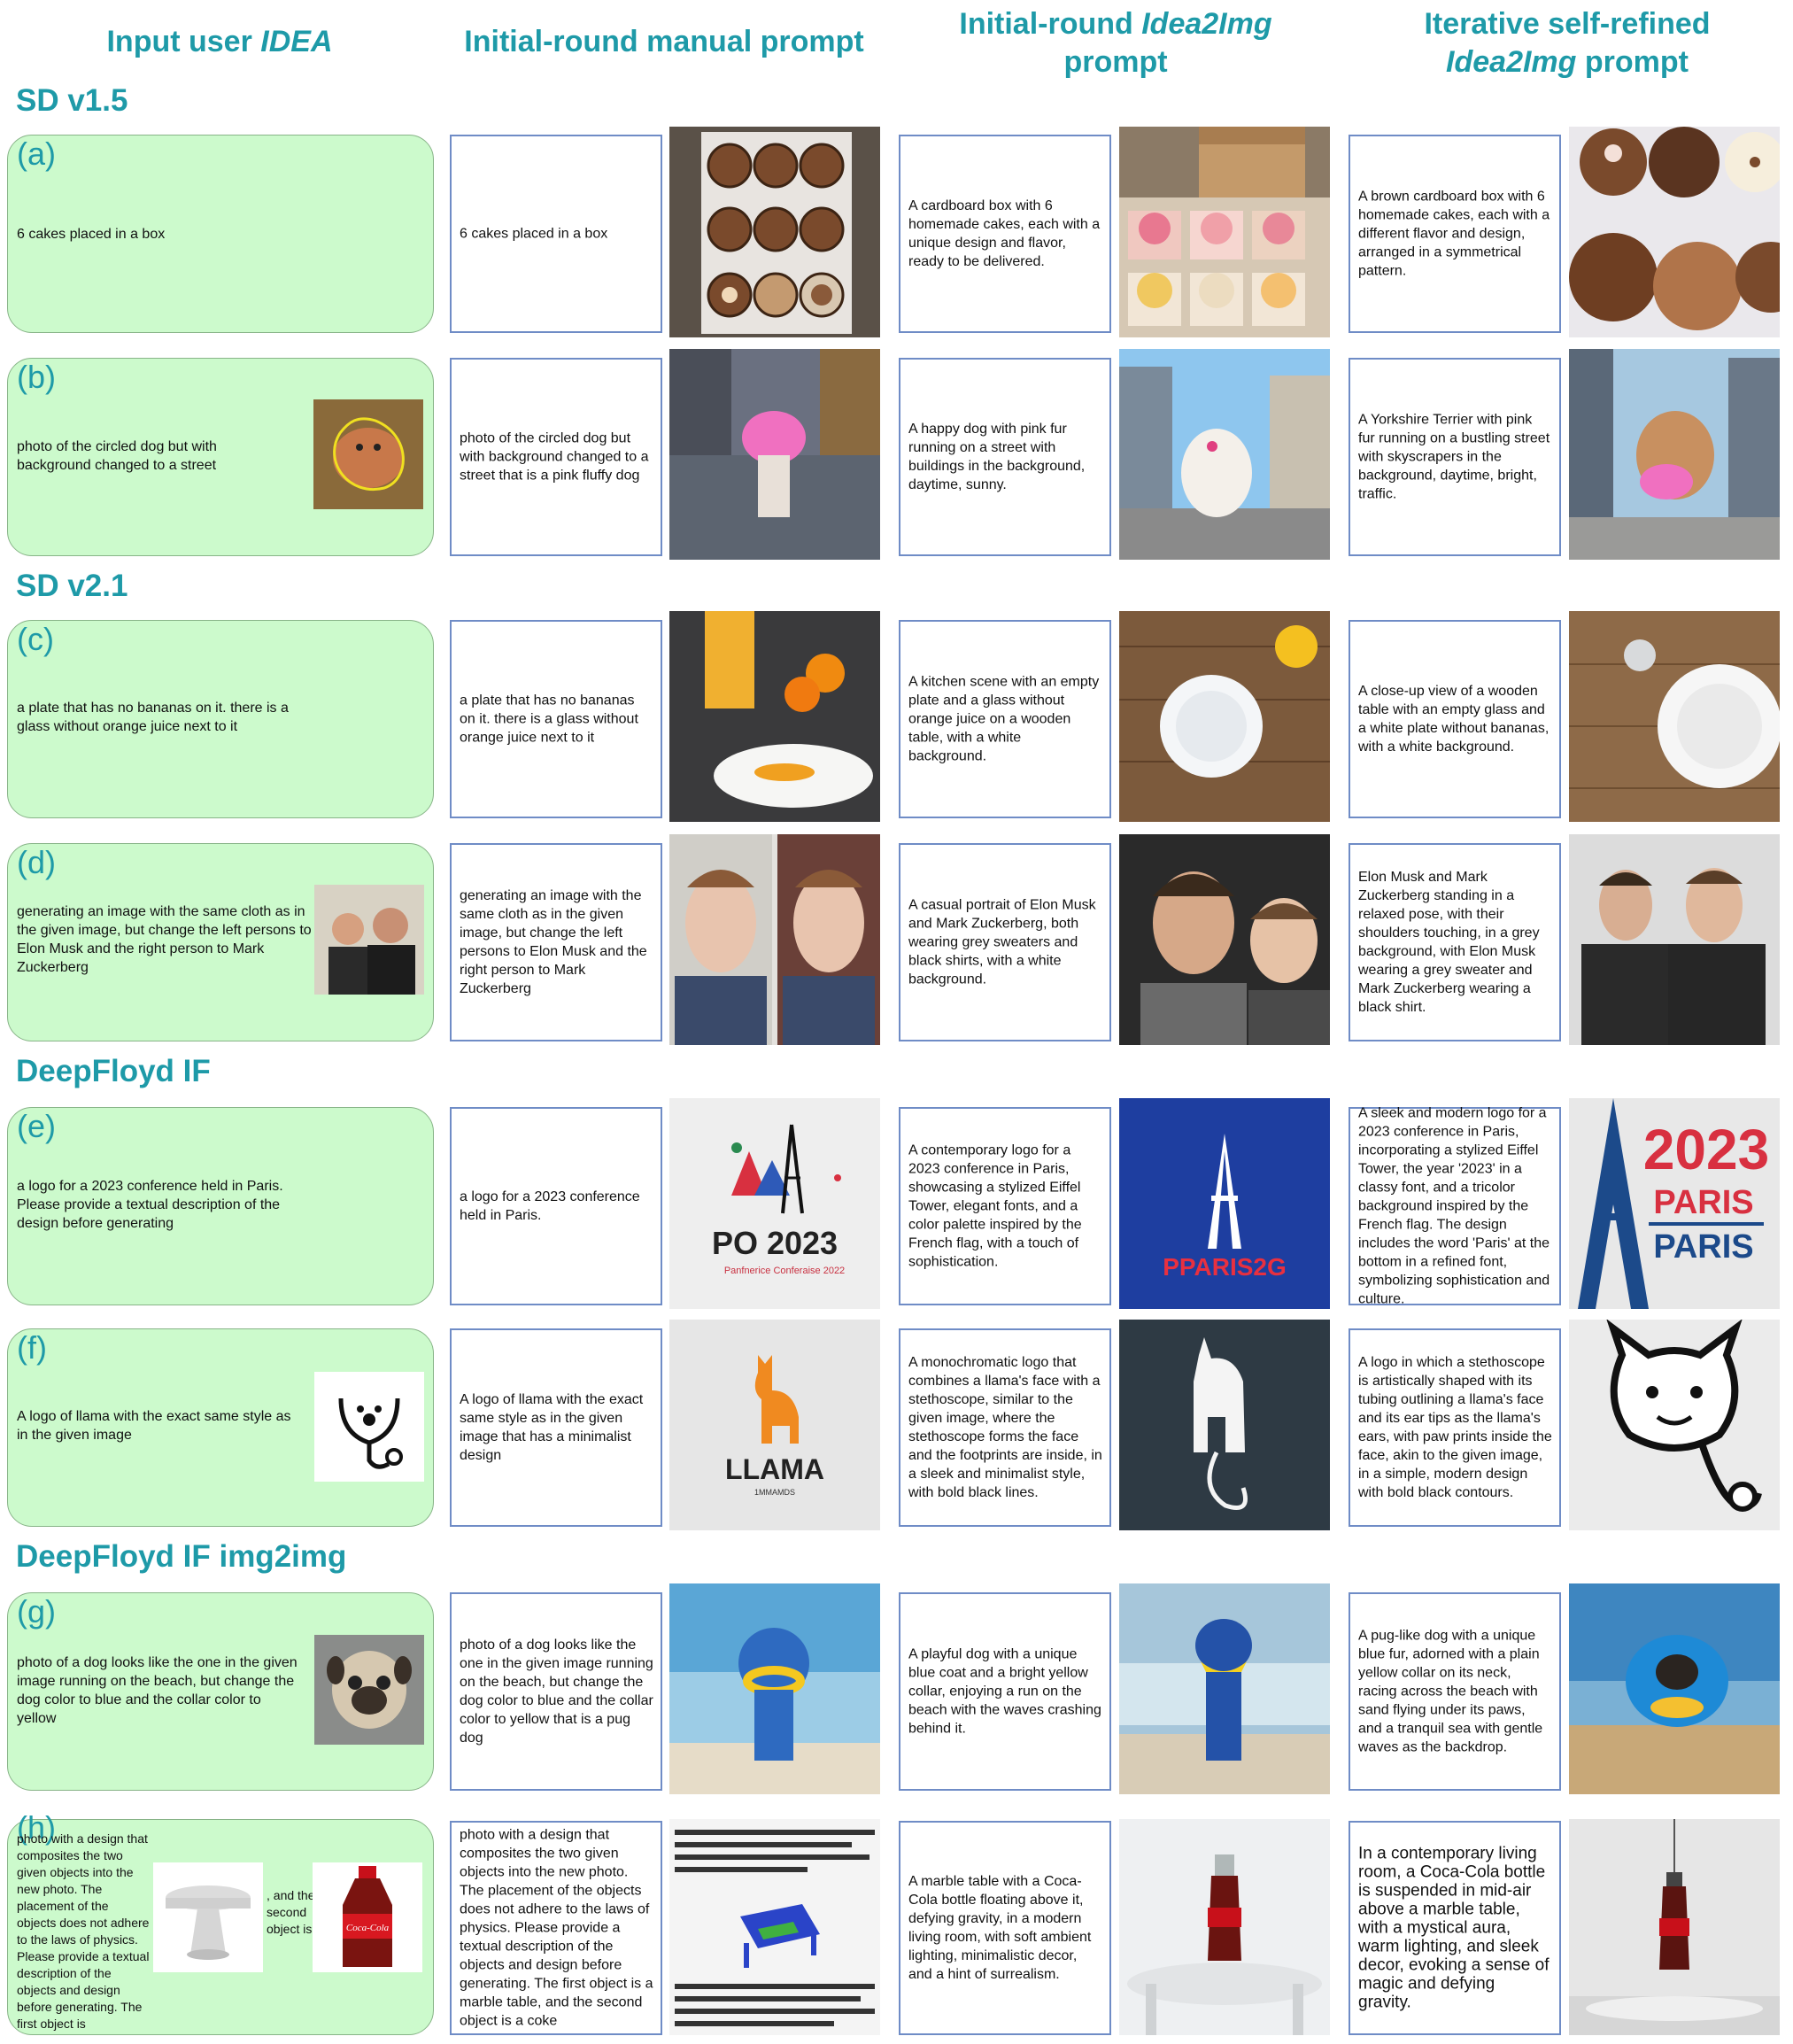 The image size is (1793, 2044). I want to click on input-image-two-men, so click(369, 940).